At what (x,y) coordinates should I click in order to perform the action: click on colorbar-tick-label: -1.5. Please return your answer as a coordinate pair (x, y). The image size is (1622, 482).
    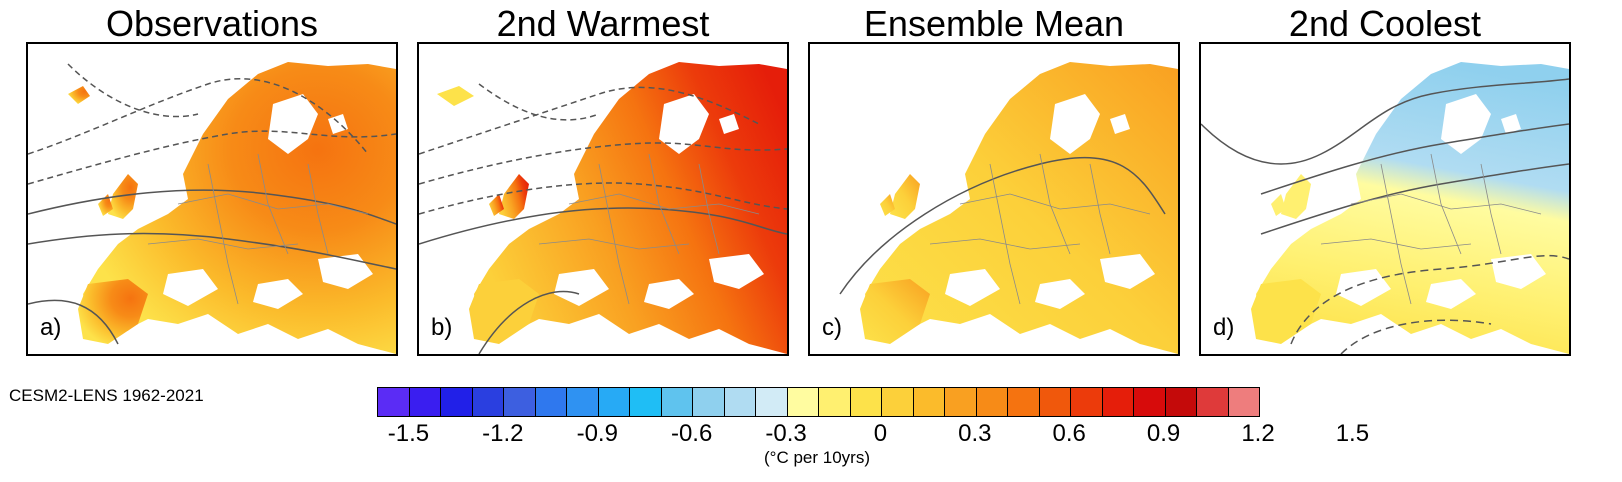
    Looking at the image, I should click on (408, 433).